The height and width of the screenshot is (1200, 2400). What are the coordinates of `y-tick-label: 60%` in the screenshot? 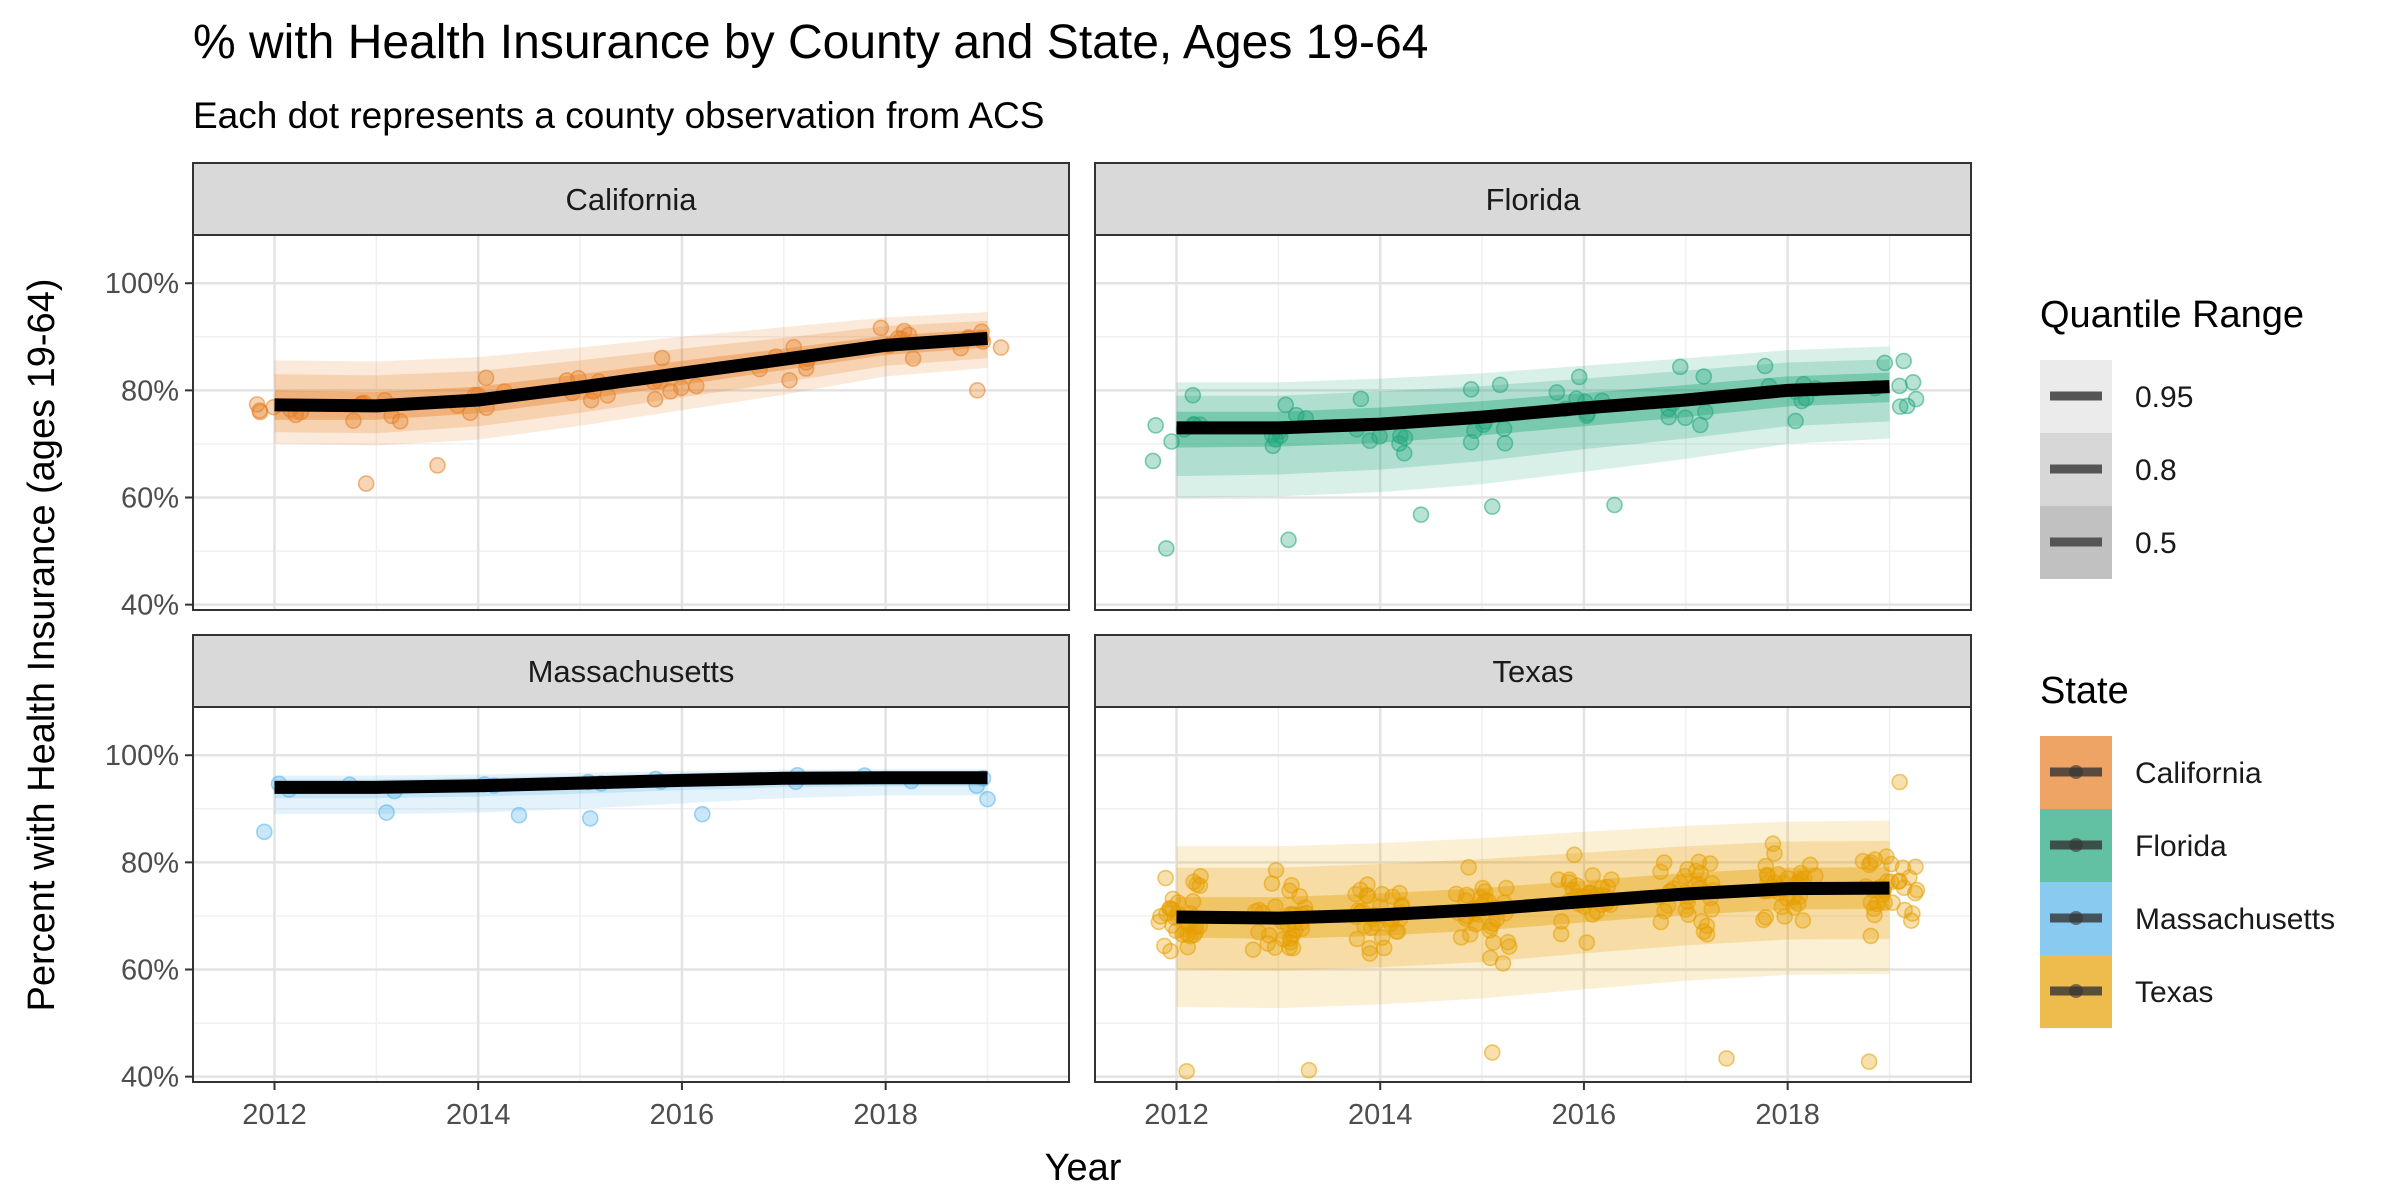 It's located at (150, 499).